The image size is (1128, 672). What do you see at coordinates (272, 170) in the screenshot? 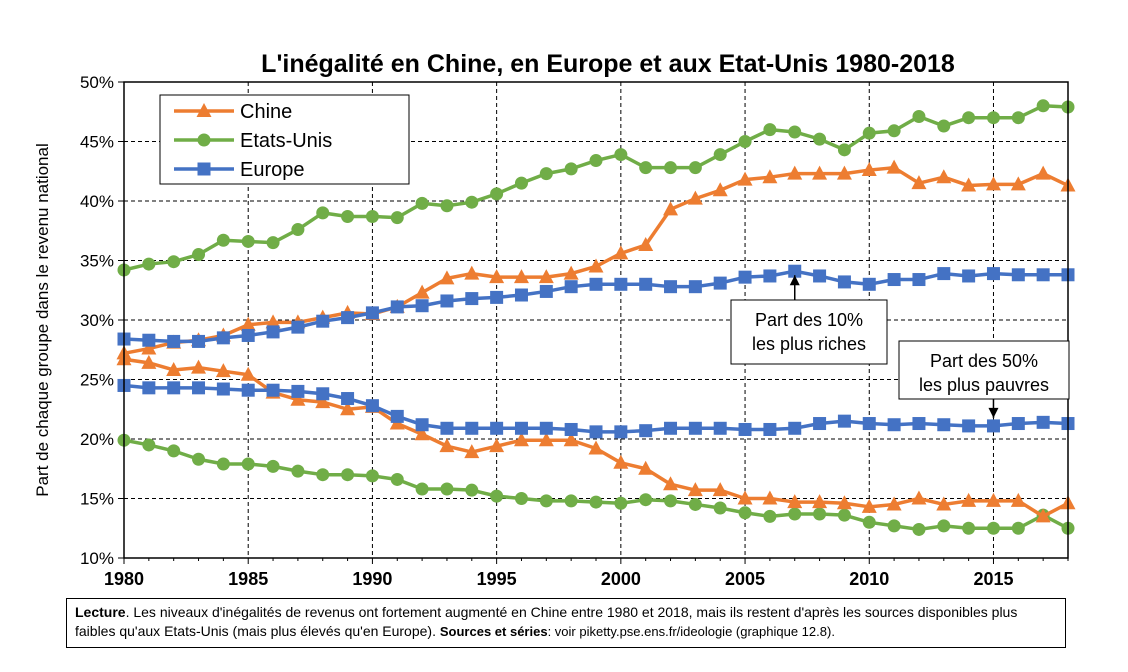
I see `legend-label: Europe` at bounding box center [272, 170].